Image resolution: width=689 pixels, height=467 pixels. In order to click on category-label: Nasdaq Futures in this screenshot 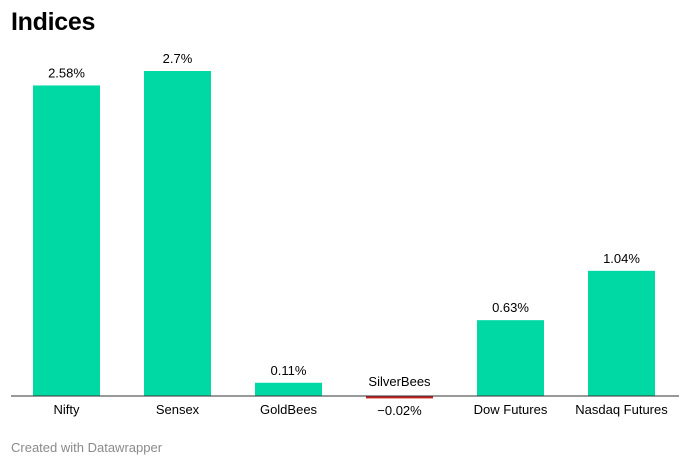, I will do `click(621, 409)`.